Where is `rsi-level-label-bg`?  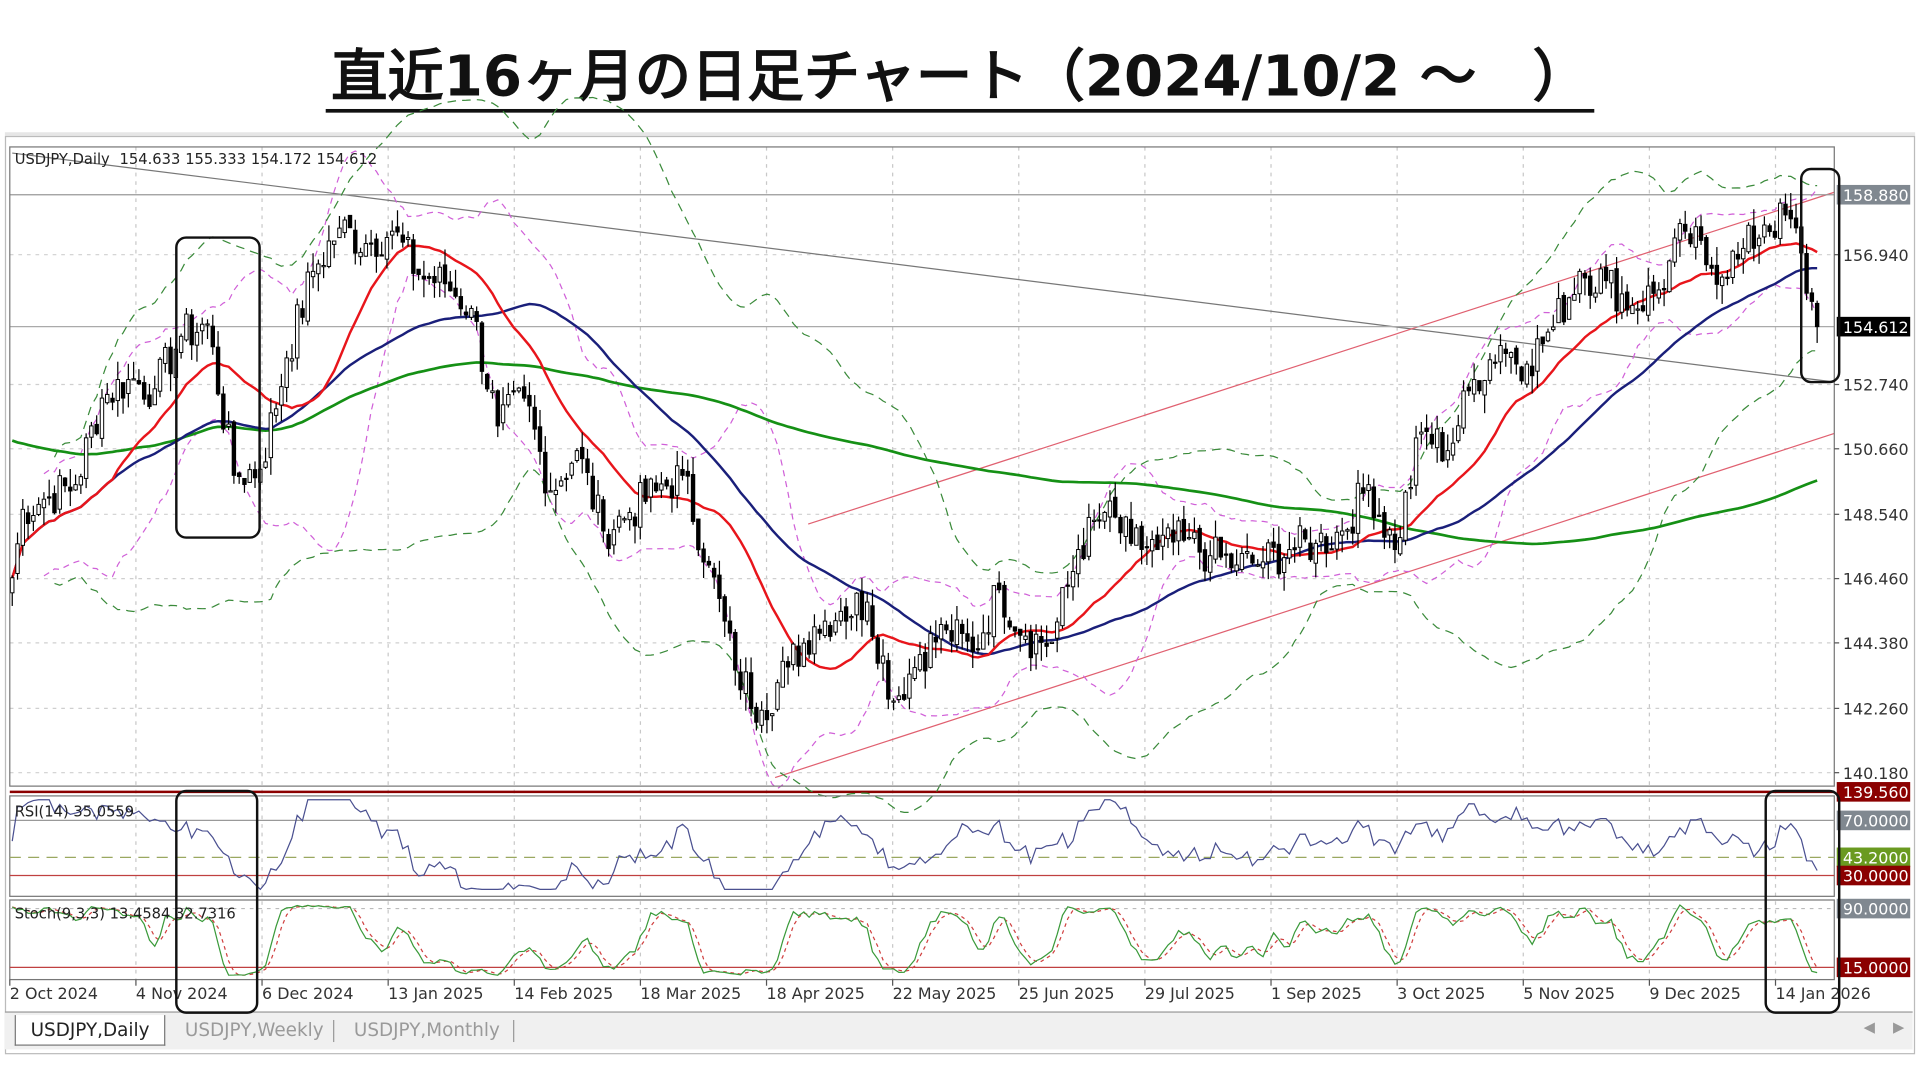
rsi-level-label-bg is located at coordinates (1873, 857).